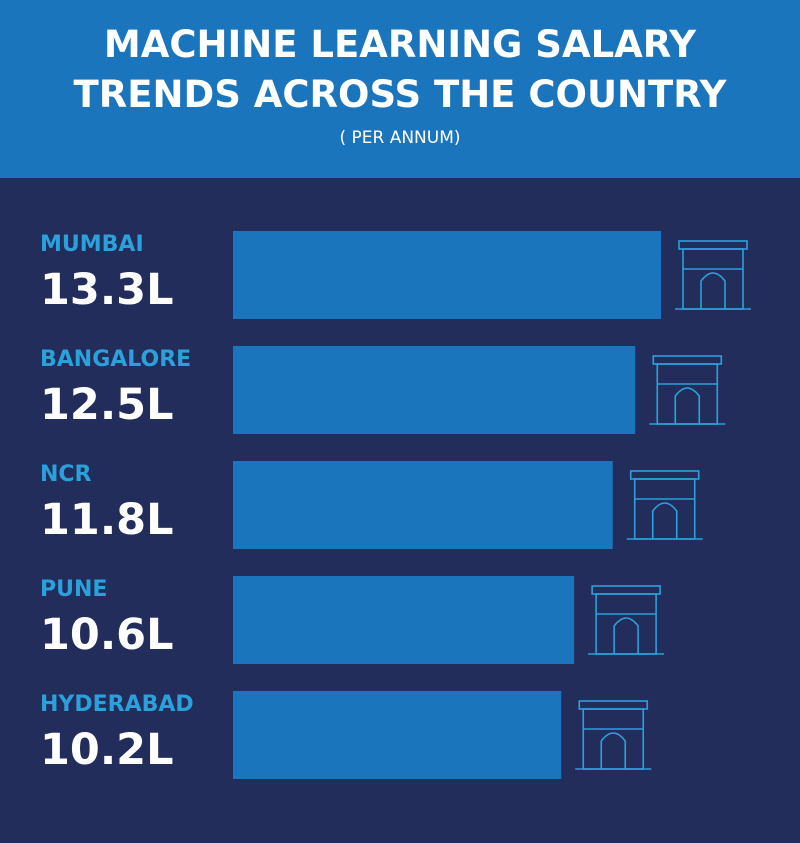 Image resolution: width=800 pixels, height=843 pixels. What do you see at coordinates (107, 750) in the screenshot?
I see `value-label: 10.2L` at bounding box center [107, 750].